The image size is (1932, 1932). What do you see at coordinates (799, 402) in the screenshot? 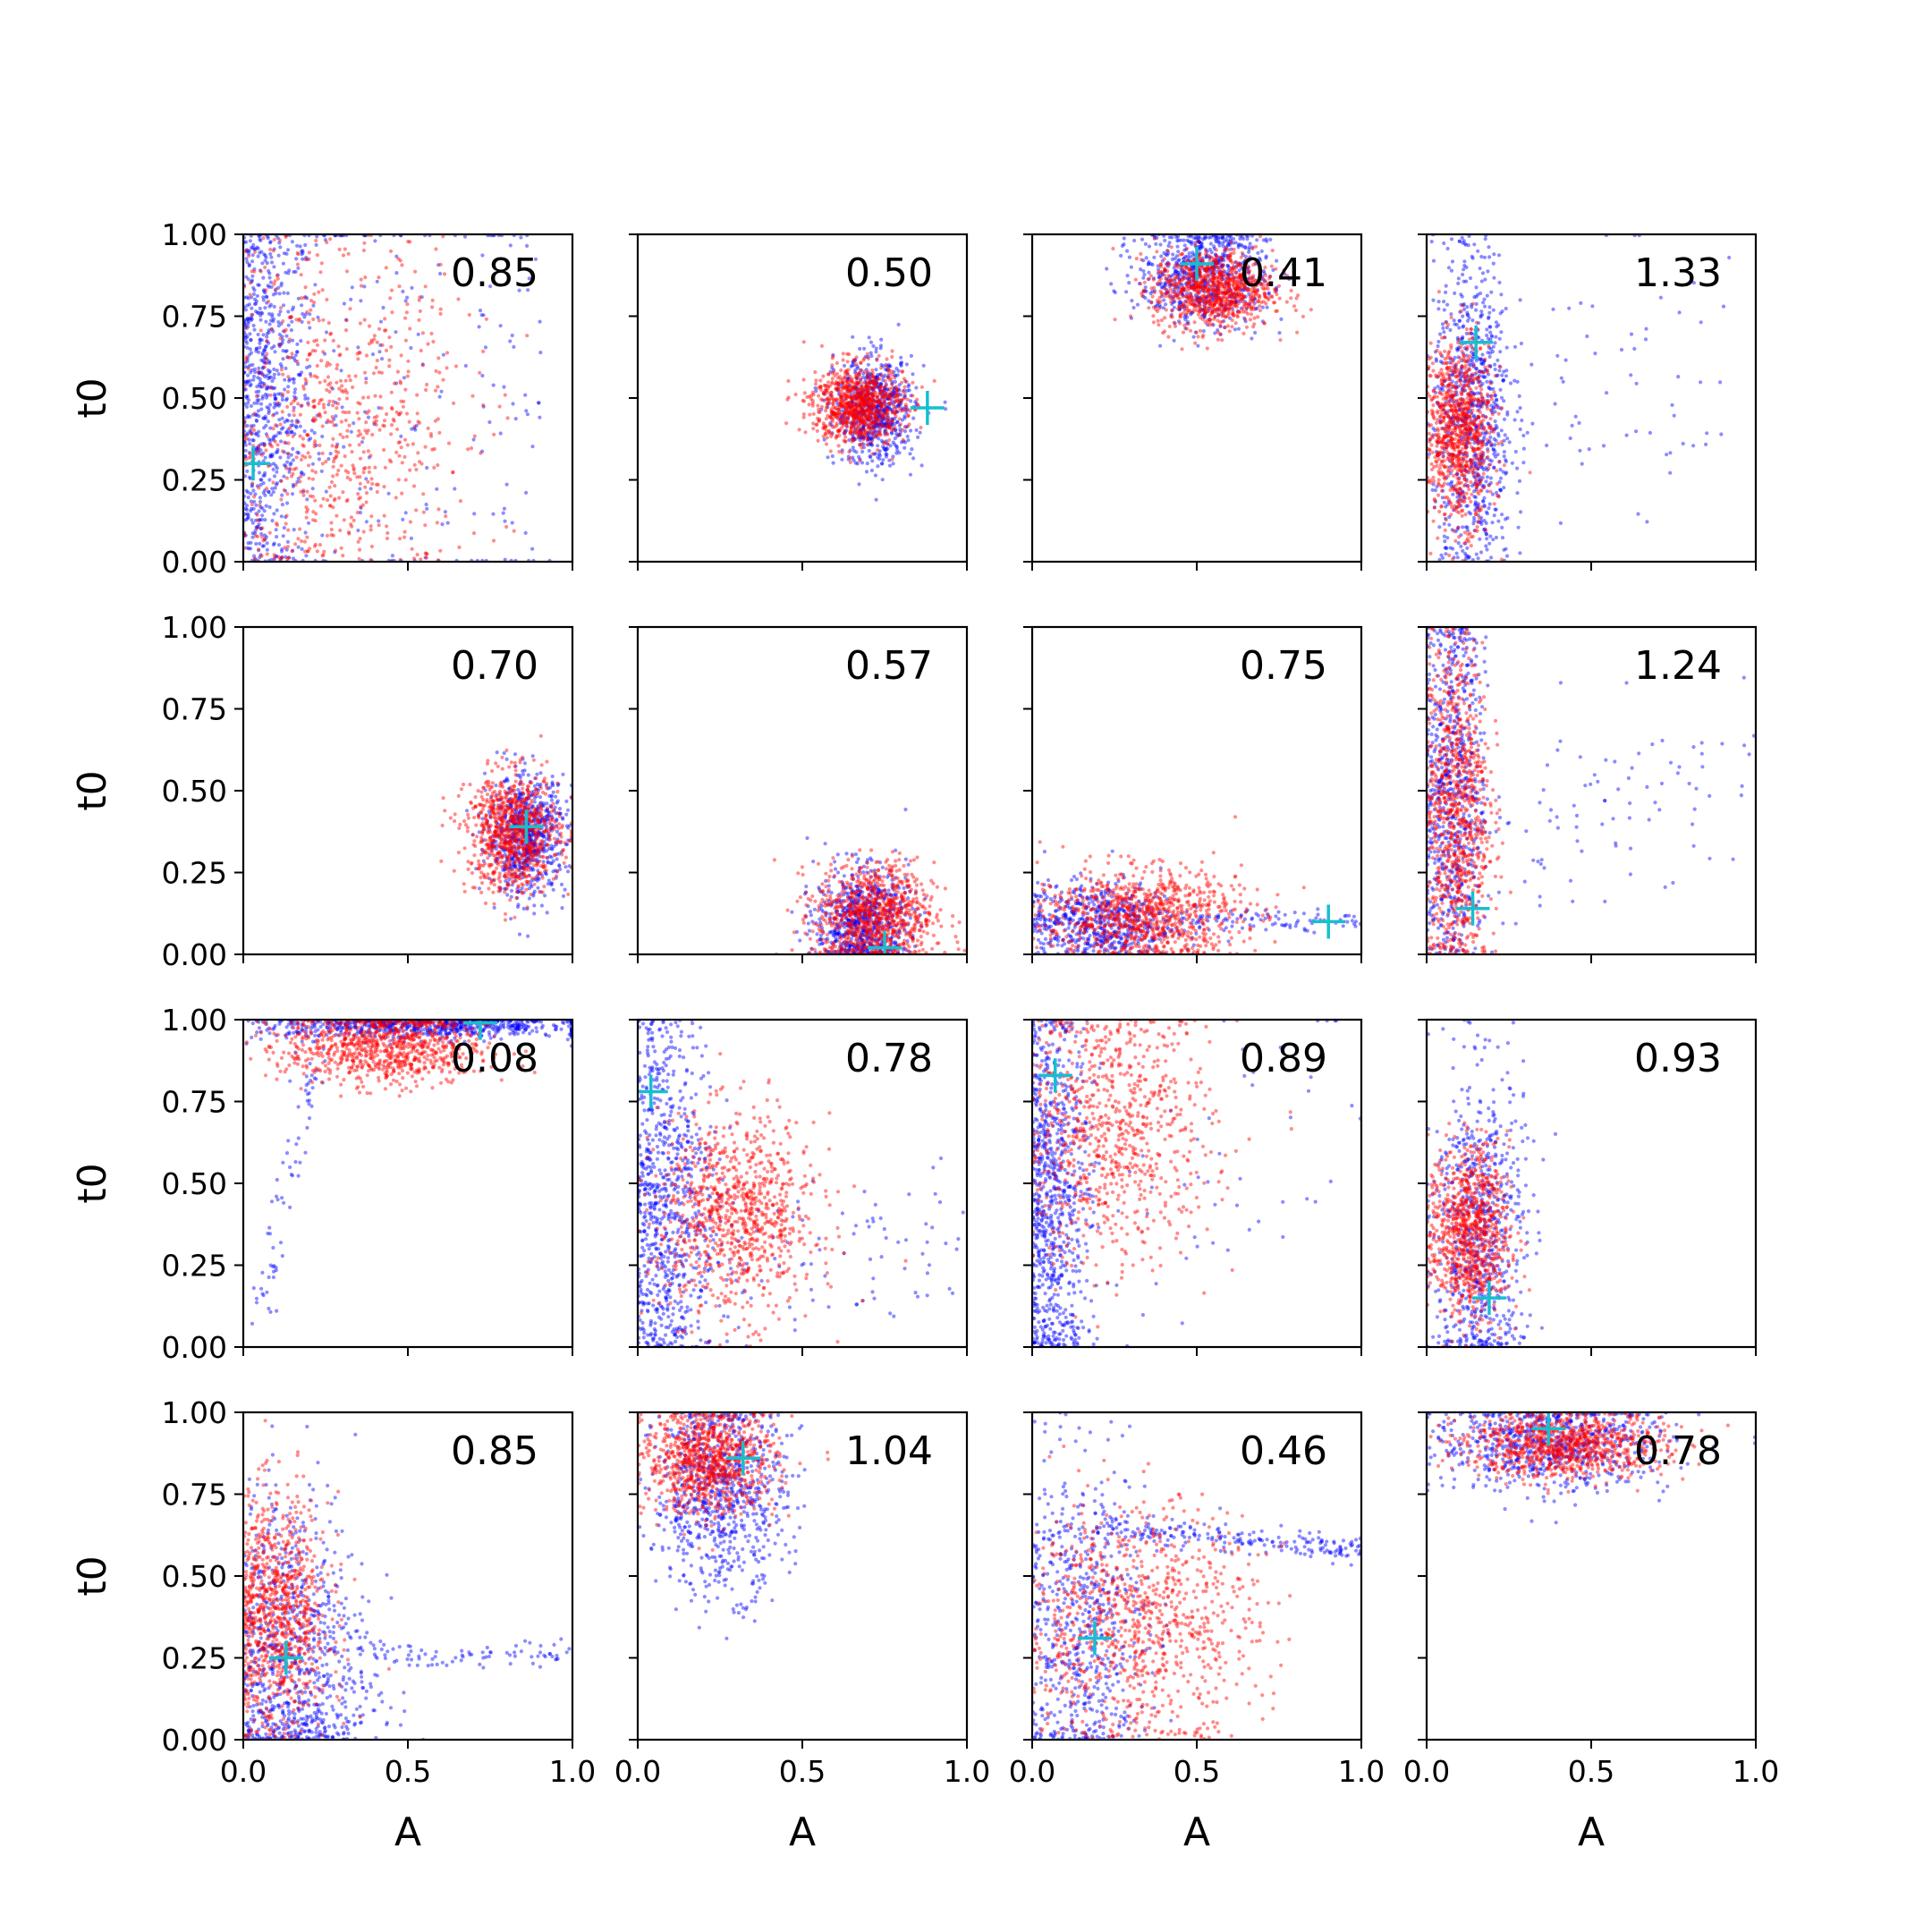
I see `scatter-panel-2: 0.50` at bounding box center [799, 402].